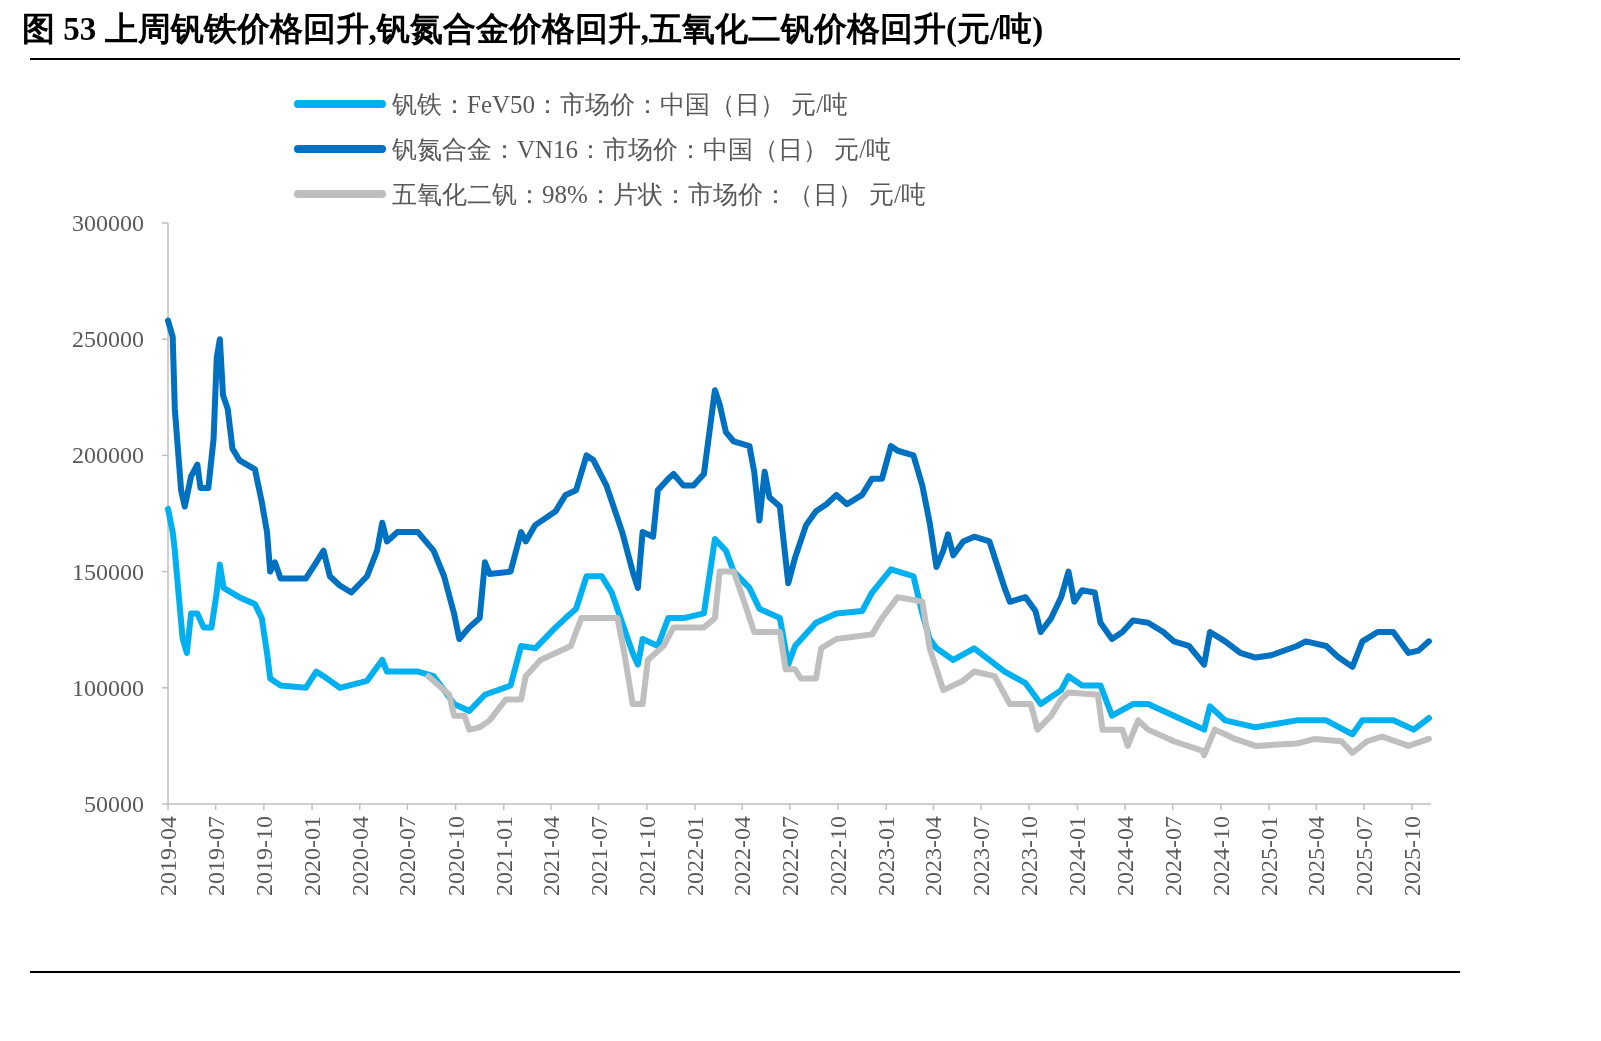 The width and height of the screenshot is (1601, 1041). What do you see at coordinates (1029, 856) in the screenshot?
I see `x-tick-label: 2023-10` at bounding box center [1029, 856].